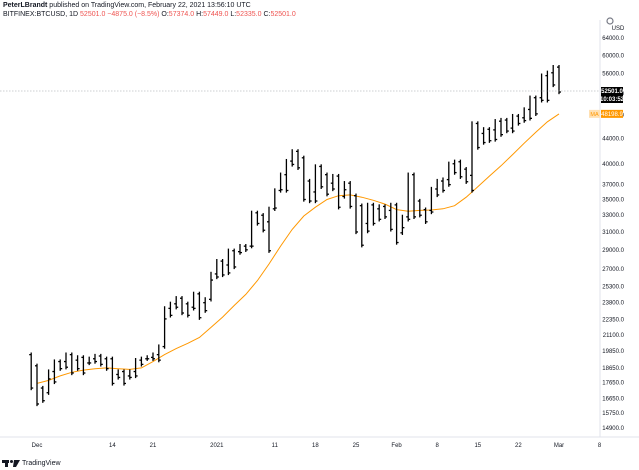 The height and width of the screenshot is (470, 639). Describe the element at coordinates (614, 336) in the screenshot. I see `y-tick-label: 21100.0` at that location.